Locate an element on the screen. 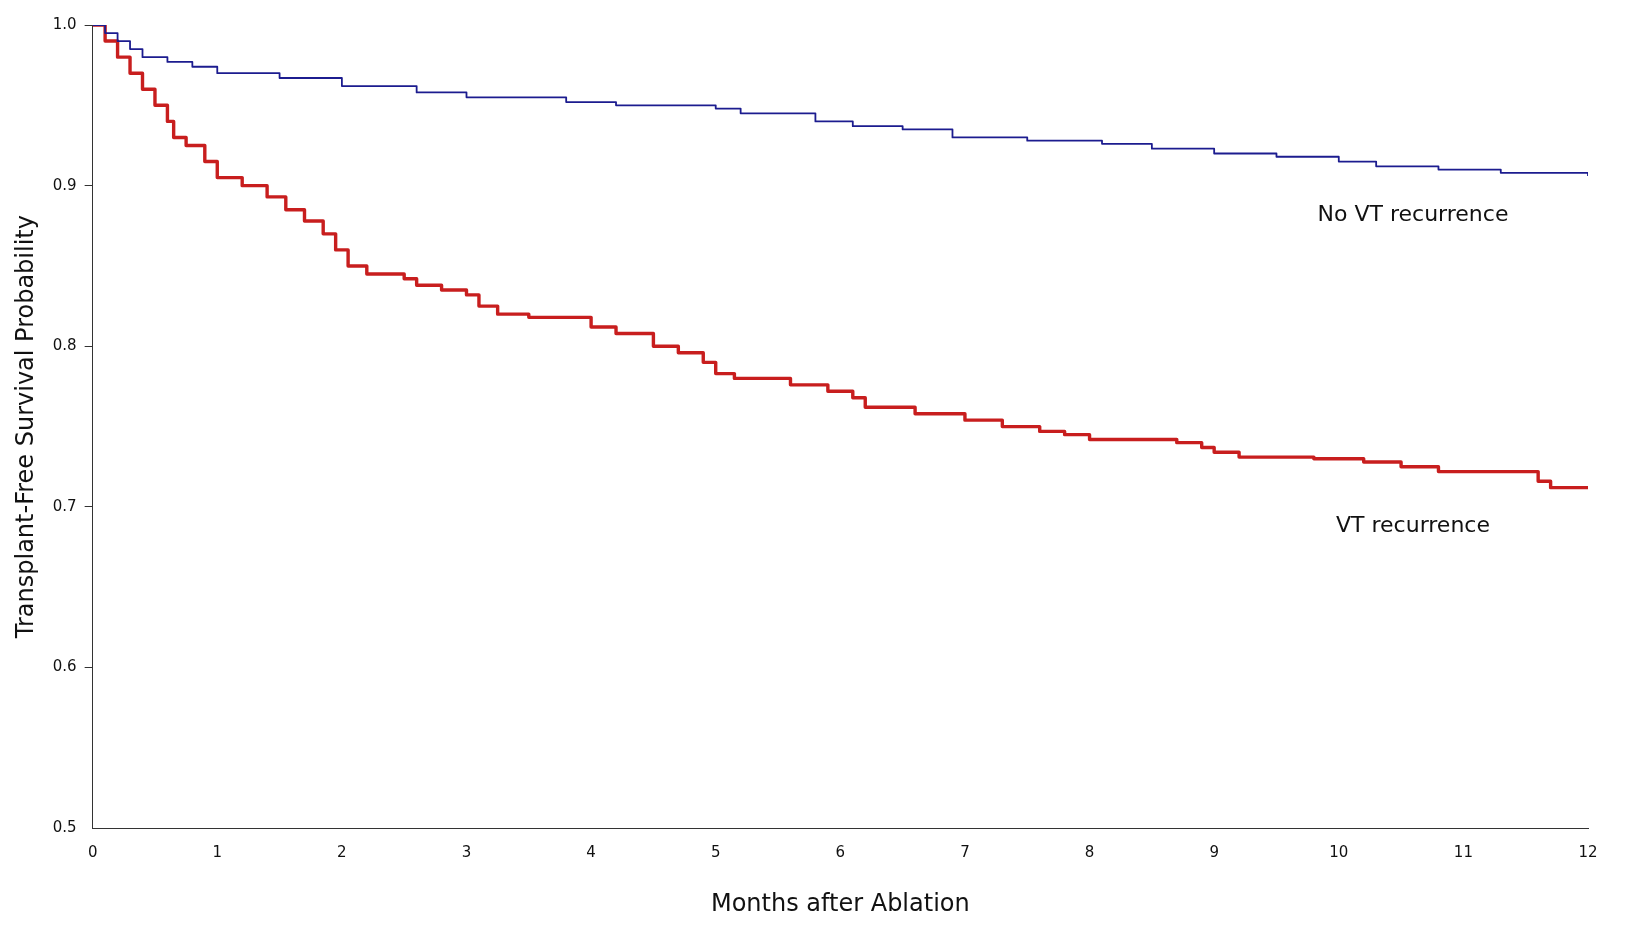  y-tick-label: 0.6 is located at coordinates (64, 666).